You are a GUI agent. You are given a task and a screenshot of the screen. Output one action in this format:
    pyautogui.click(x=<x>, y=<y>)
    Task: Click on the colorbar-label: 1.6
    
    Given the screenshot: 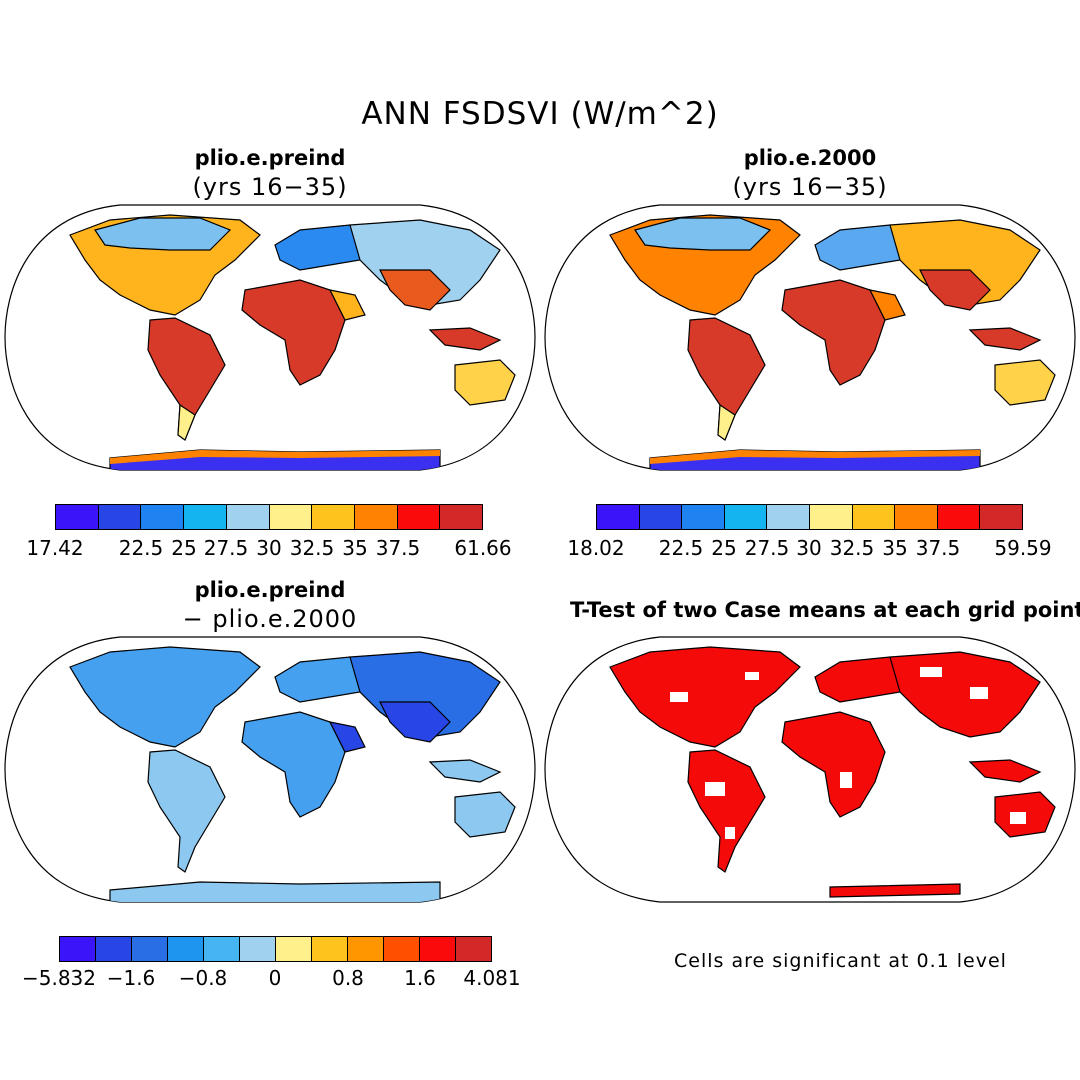 What is the action you would take?
    pyautogui.click(x=420, y=978)
    